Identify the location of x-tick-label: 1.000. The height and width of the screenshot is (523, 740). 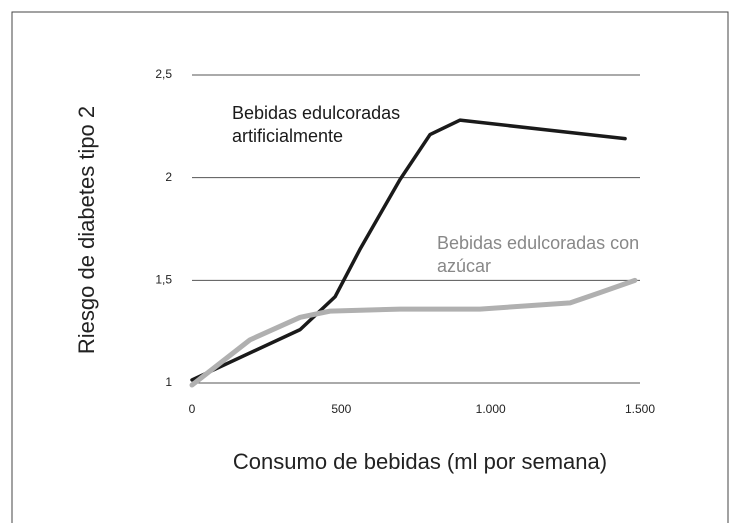
(491, 409).